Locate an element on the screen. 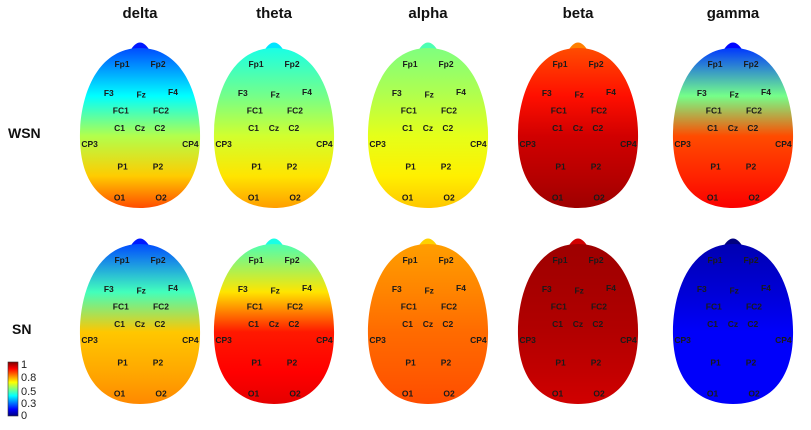  colorbar-tick: 0.3 is located at coordinates (28, 404).